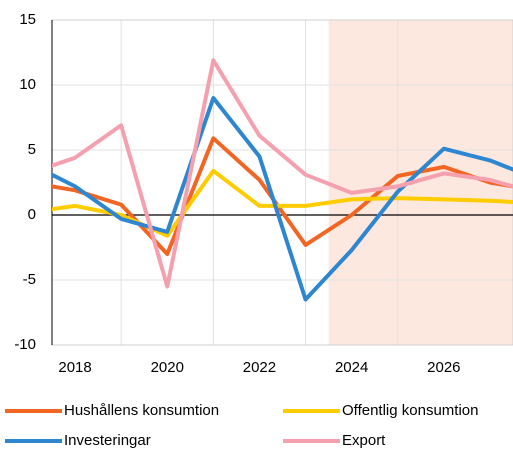  What do you see at coordinates (32, 214) in the screenshot?
I see `y-tick-label: 0` at bounding box center [32, 214].